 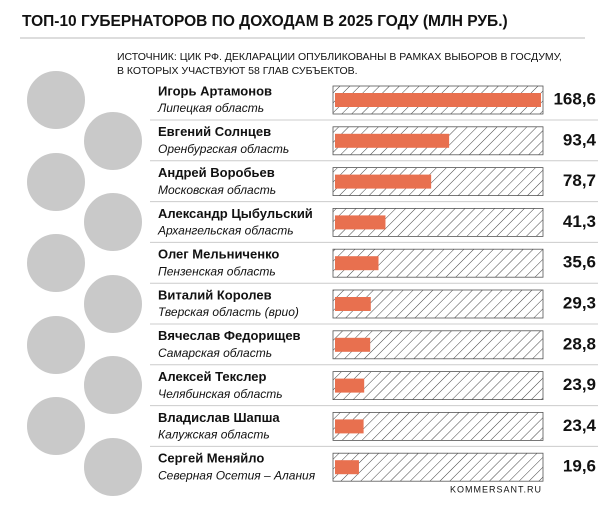 What do you see at coordinates (237, 475) in the screenshot?
I see `region: Северная Осетия – Алания` at bounding box center [237, 475].